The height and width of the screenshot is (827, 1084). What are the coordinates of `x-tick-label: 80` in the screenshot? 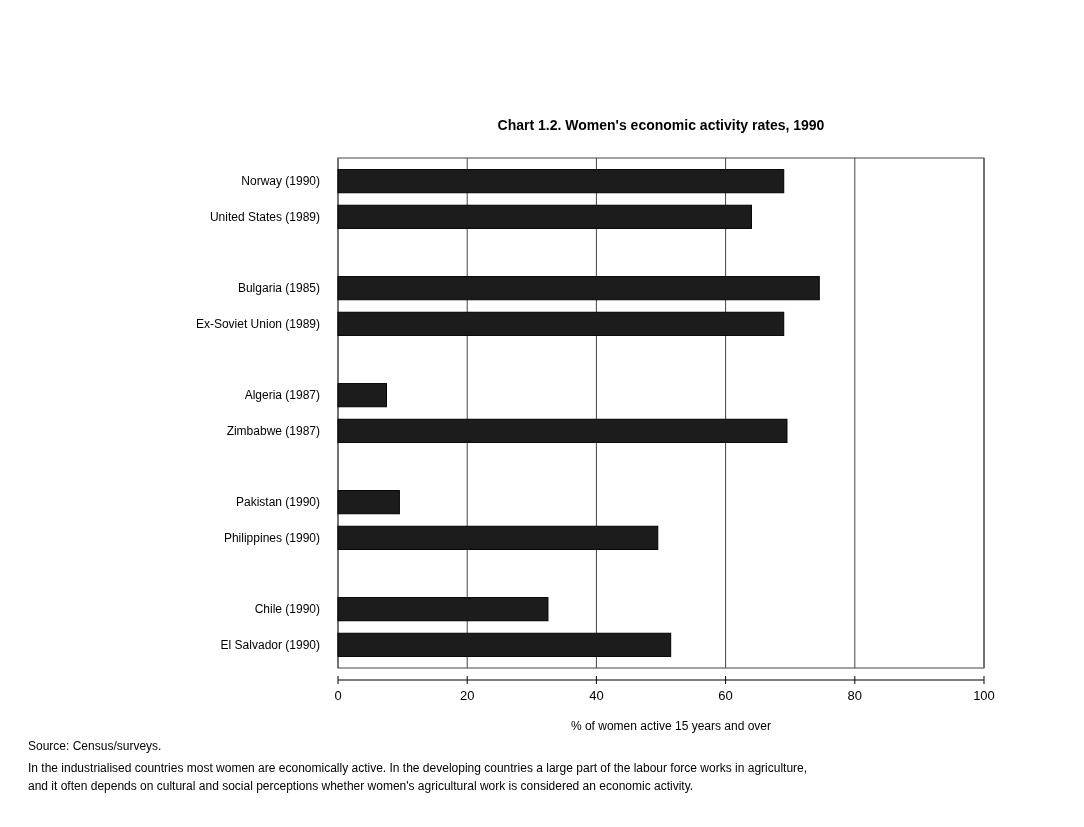 It's located at (855, 695).